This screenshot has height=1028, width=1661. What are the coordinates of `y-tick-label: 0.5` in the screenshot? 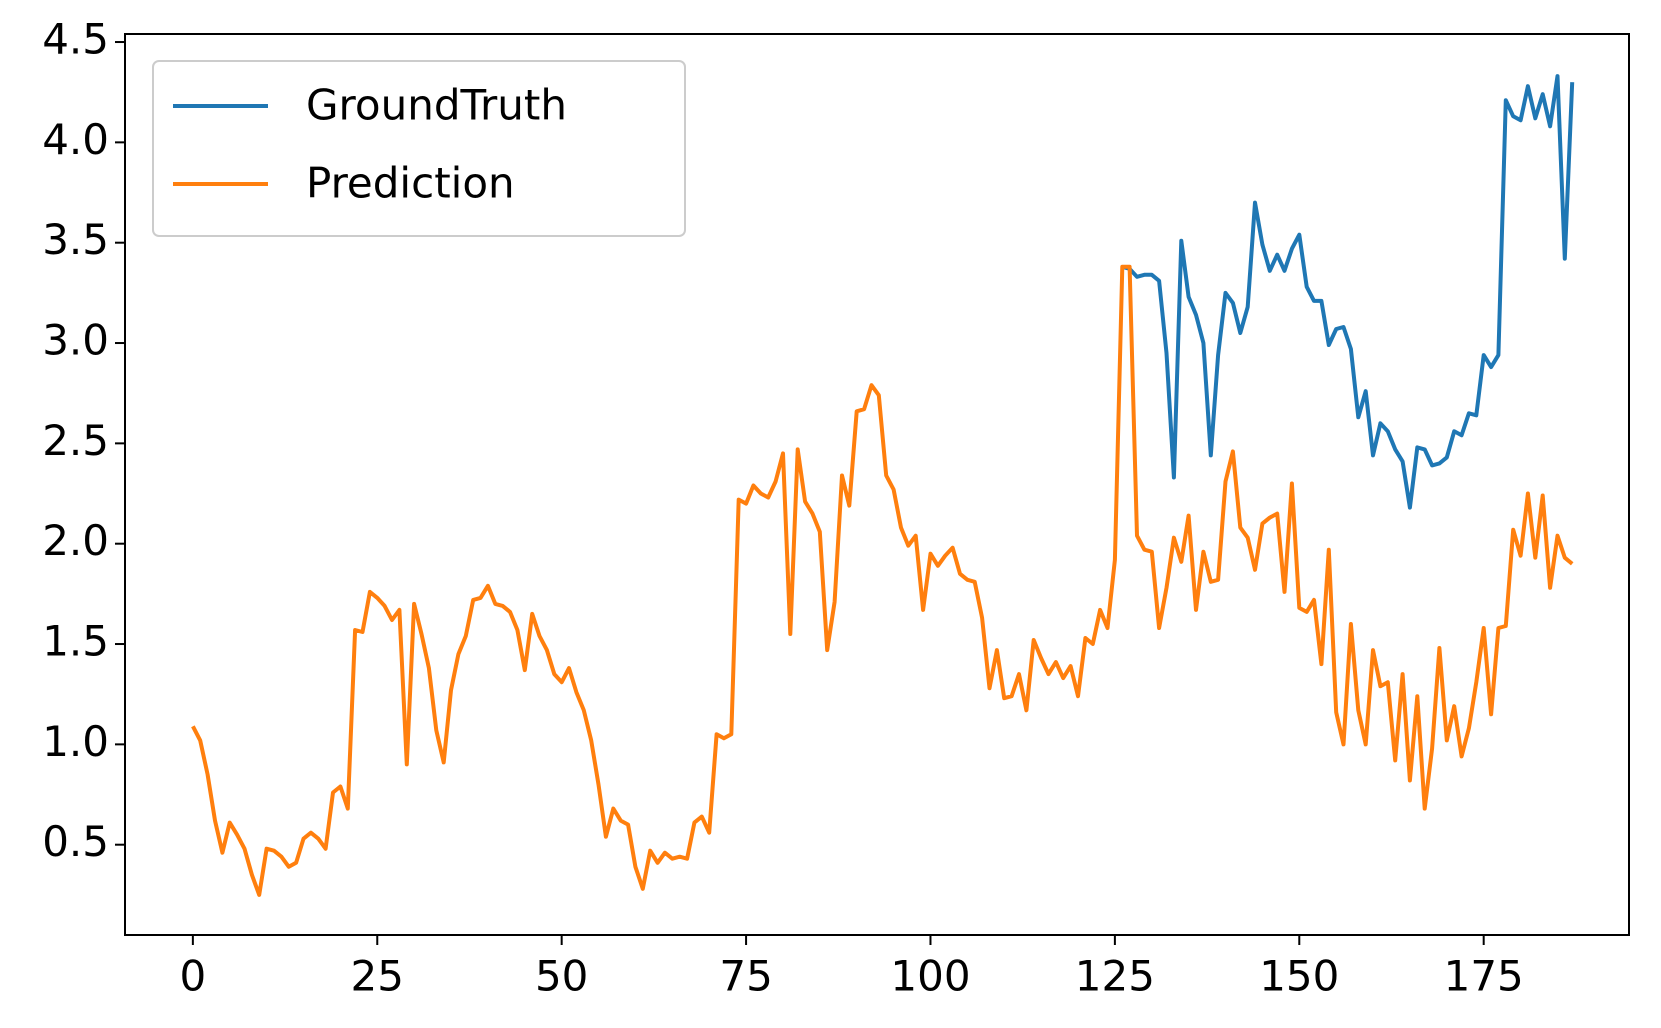 It's located at (75, 841).